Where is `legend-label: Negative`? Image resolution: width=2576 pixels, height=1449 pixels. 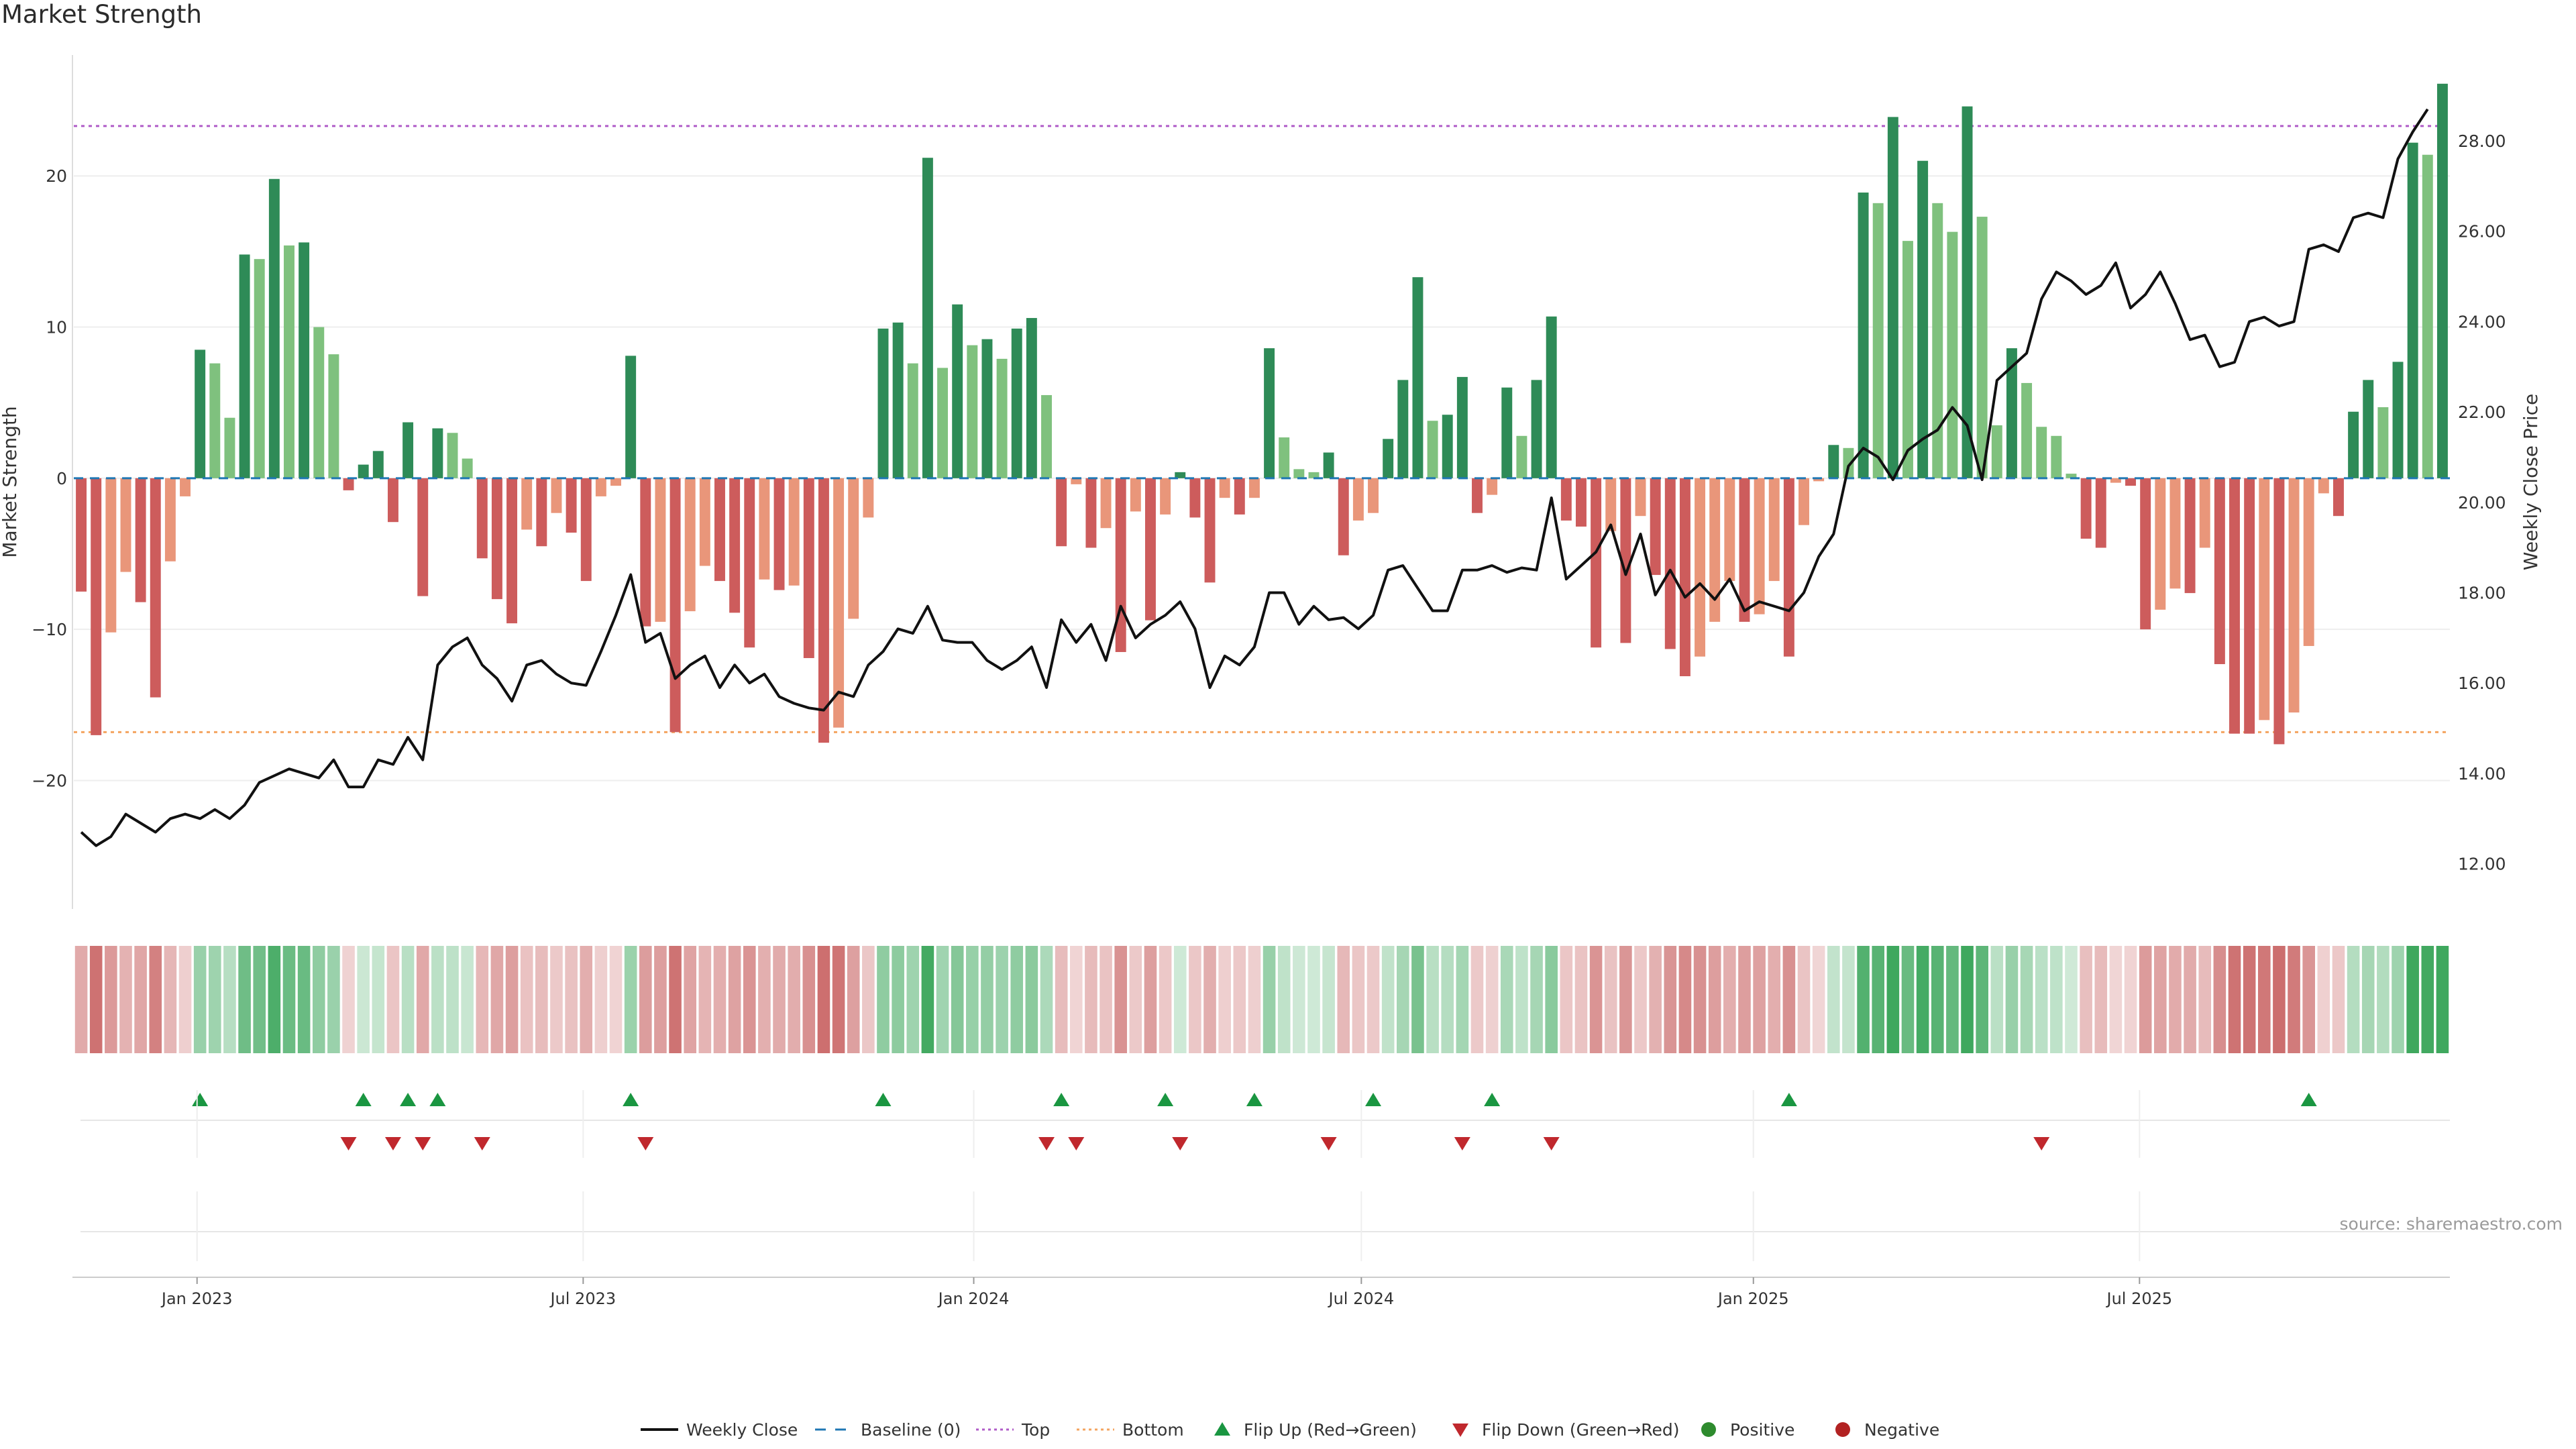
legend-label: Negative is located at coordinates (1901, 1430).